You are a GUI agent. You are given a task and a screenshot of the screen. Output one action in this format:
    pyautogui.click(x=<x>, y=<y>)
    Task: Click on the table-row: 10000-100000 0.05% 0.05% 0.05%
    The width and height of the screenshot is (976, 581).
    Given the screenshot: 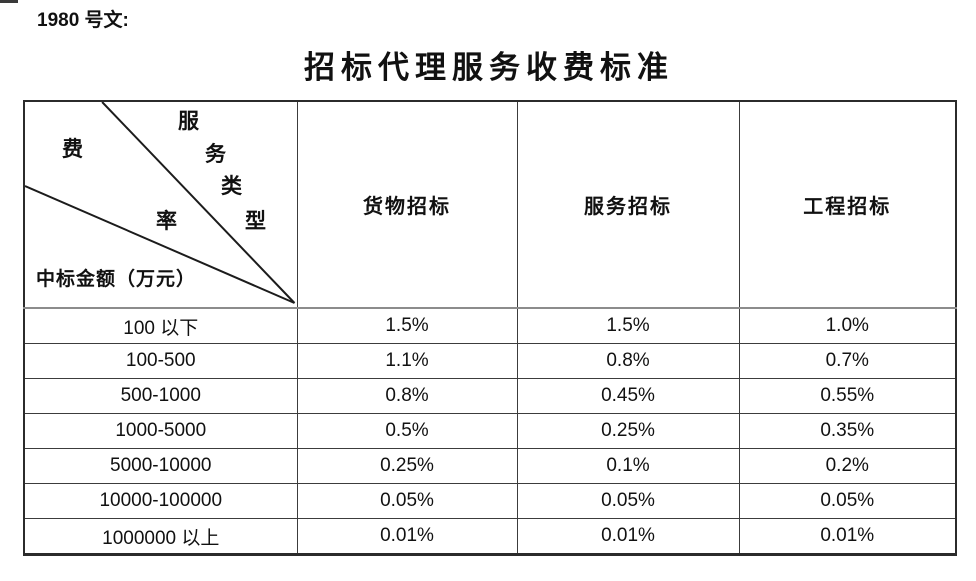 What is the action you would take?
    pyautogui.click(x=490, y=501)
    